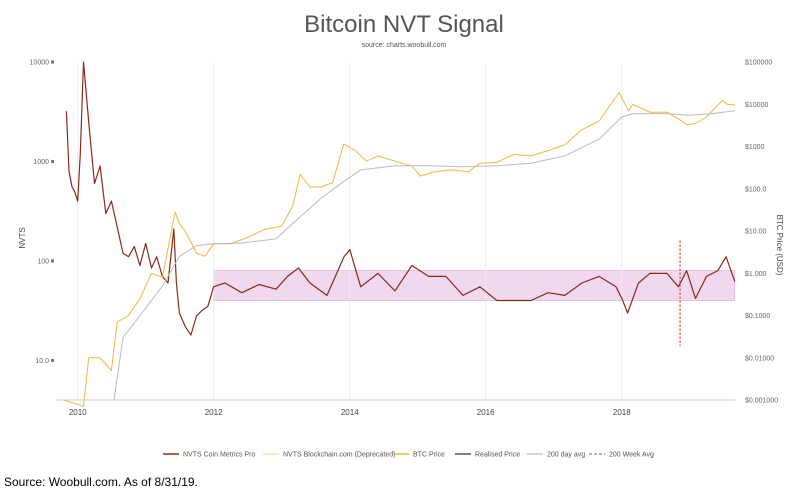 The image size is (800, 498). Describe the element at coordinates (756, 274) in the screenshot. I see `y-right-tick-label: $1.000` at that location.